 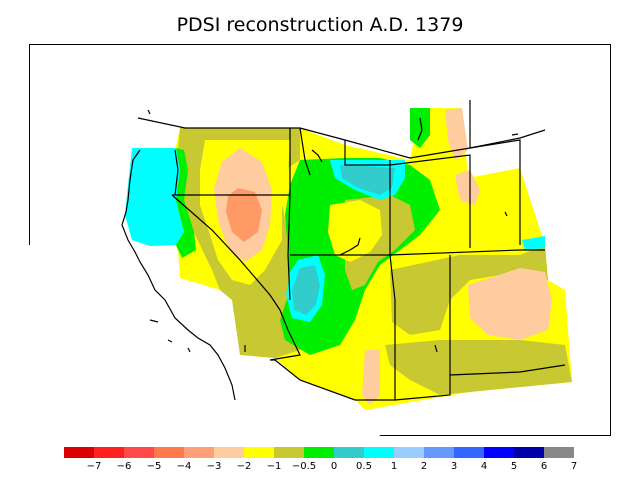 What do you see at coordinates (456, 134) in the screenshot?
I see `field-peach-northeast` at bounding box center [456, 134].